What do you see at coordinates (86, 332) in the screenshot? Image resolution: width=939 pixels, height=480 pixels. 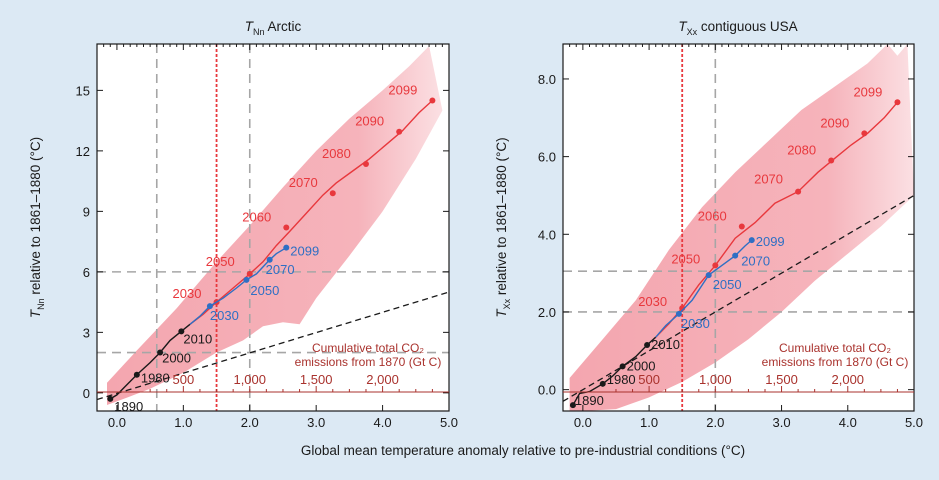 I see `y-tick-label: 3` at bounding box center [86, 332].